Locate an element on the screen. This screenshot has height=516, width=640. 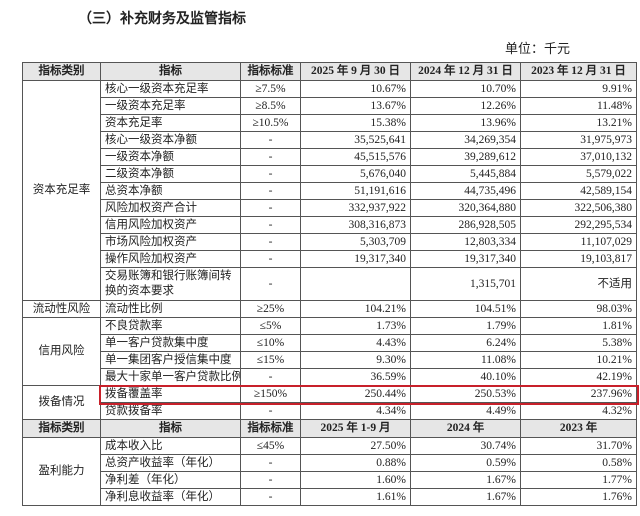
header-cell: 2023 年 12 月 31 日 is located at coordinates (578, 71).